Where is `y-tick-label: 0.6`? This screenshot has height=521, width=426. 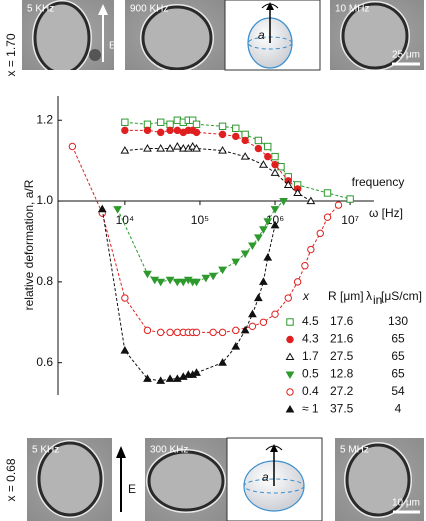
y-tick-label: 0.6 is located at coordinates (44, 362).